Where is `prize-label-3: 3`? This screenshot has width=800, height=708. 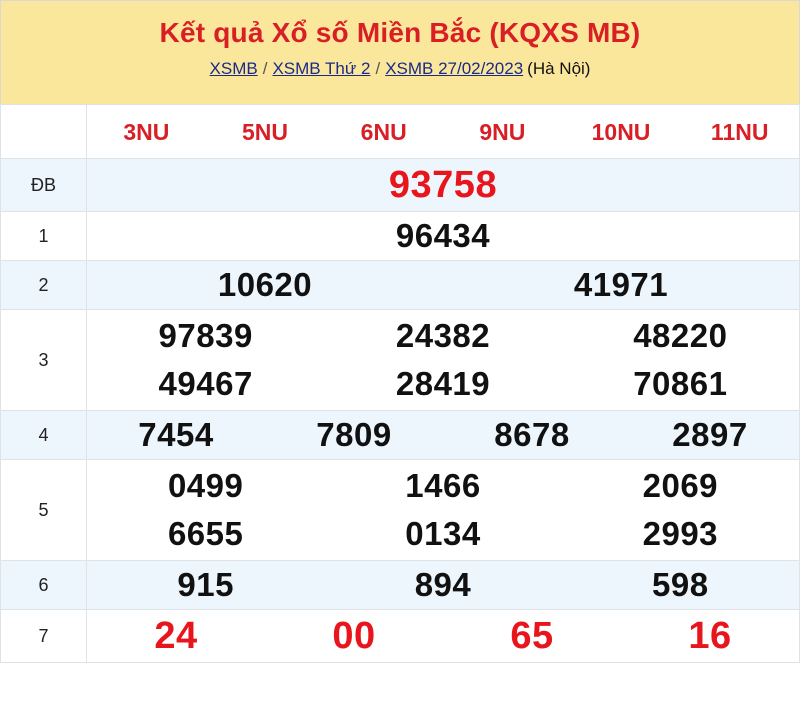
prize-label-3: 3 is located at coordinates (43, 360).